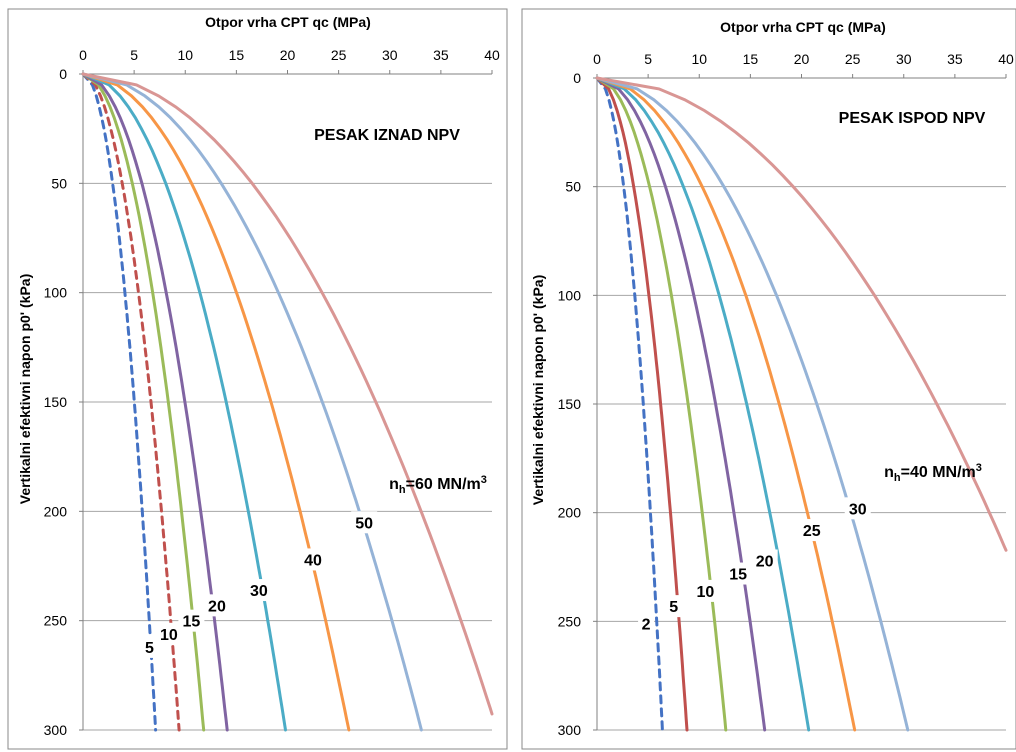 The image size is (1016, 752). I want to click on curve-label: 2, so click(646, 625).